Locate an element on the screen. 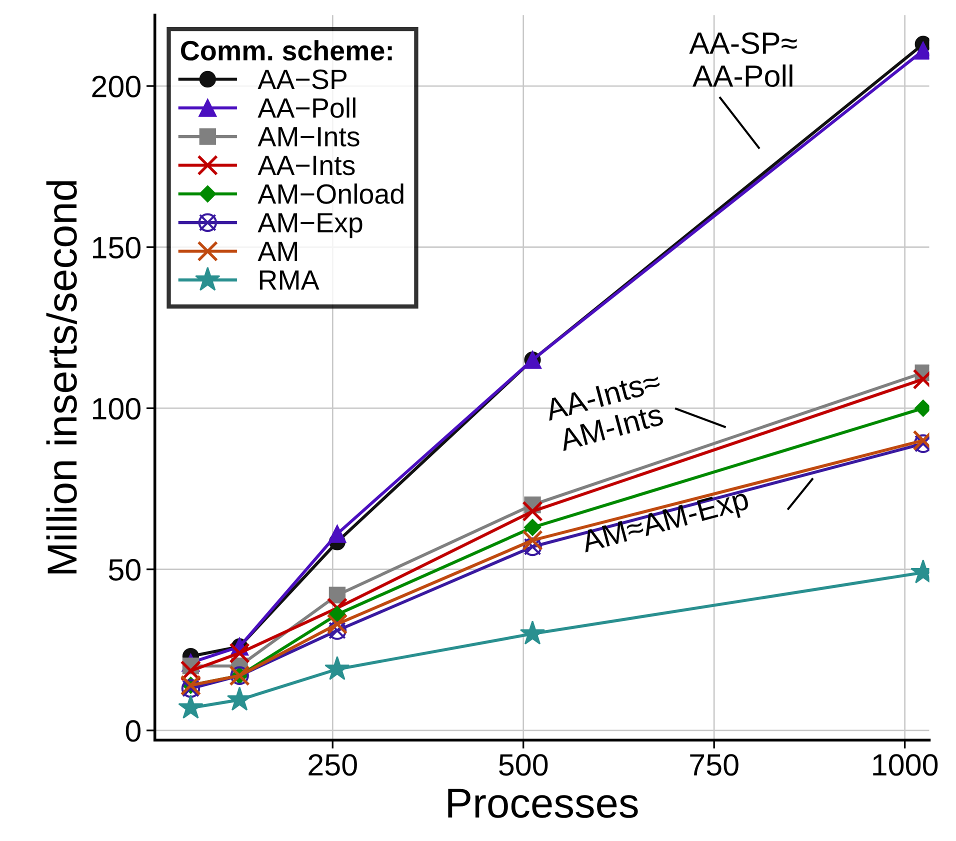  y-tick-label: 100 is located at coordinates (116, 409).